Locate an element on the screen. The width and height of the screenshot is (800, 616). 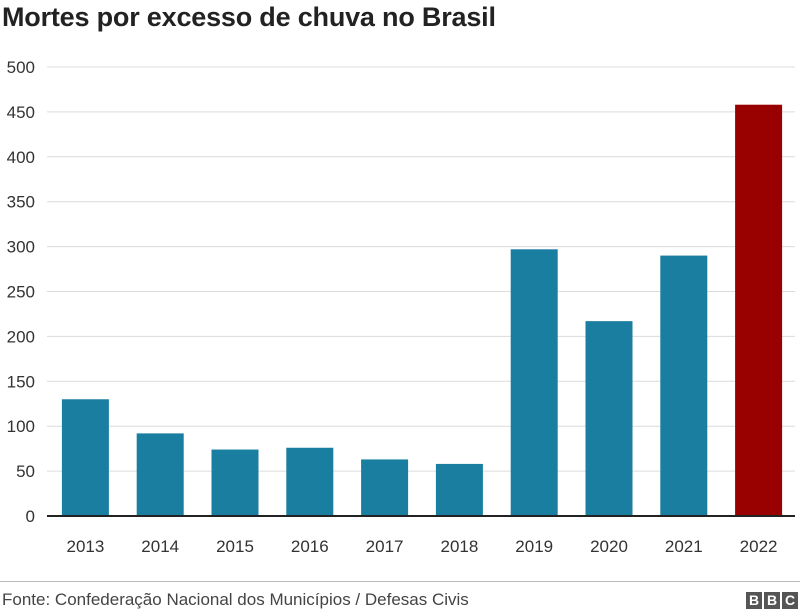
y-tick-label: 200 is located at coordinates (21, 336).